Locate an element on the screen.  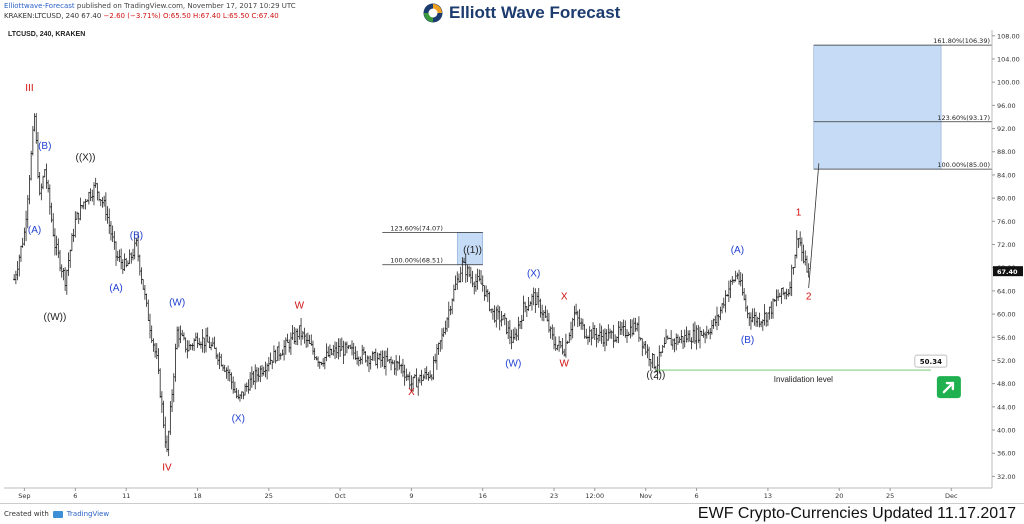
time-tick-label: 20 is located at coordinates (839, 496).